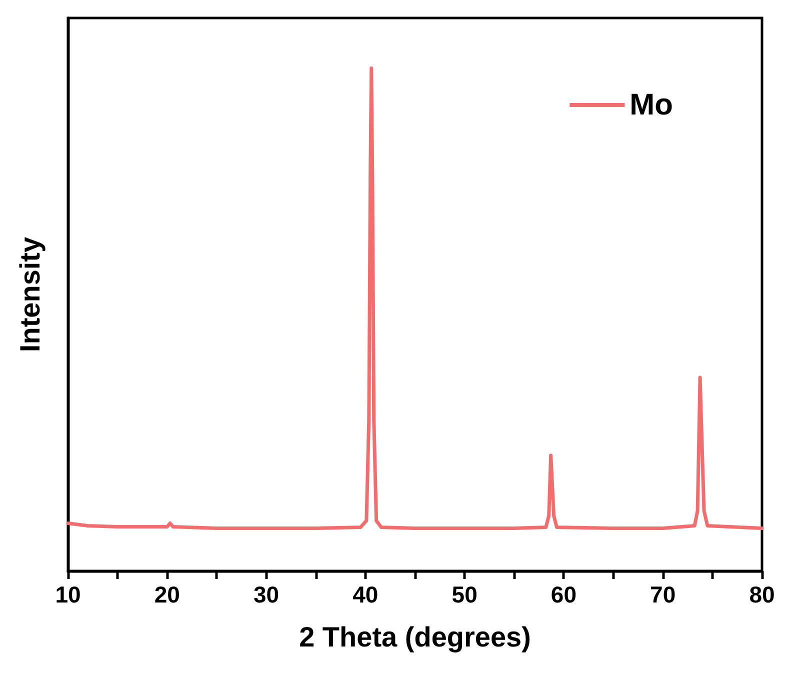  What do you see at coordinates (465, 595) in the screenshot?
I see `x-tick-label: 50` at bounding box center [465, 595].